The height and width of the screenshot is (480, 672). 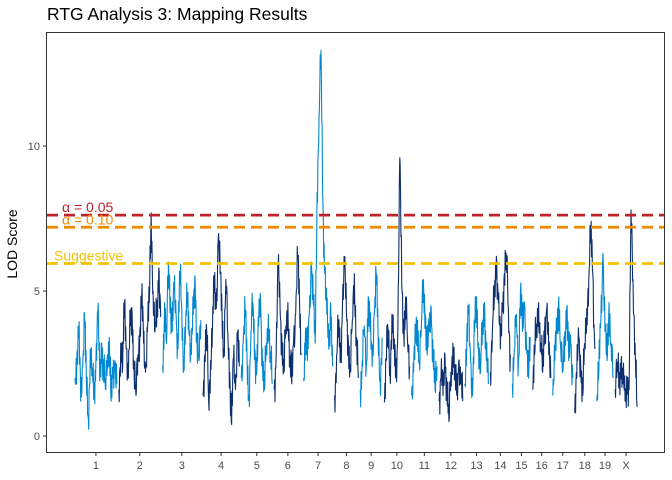 I want to click on x-tick-label-chr-19: 19, so click(x=605, y=466).